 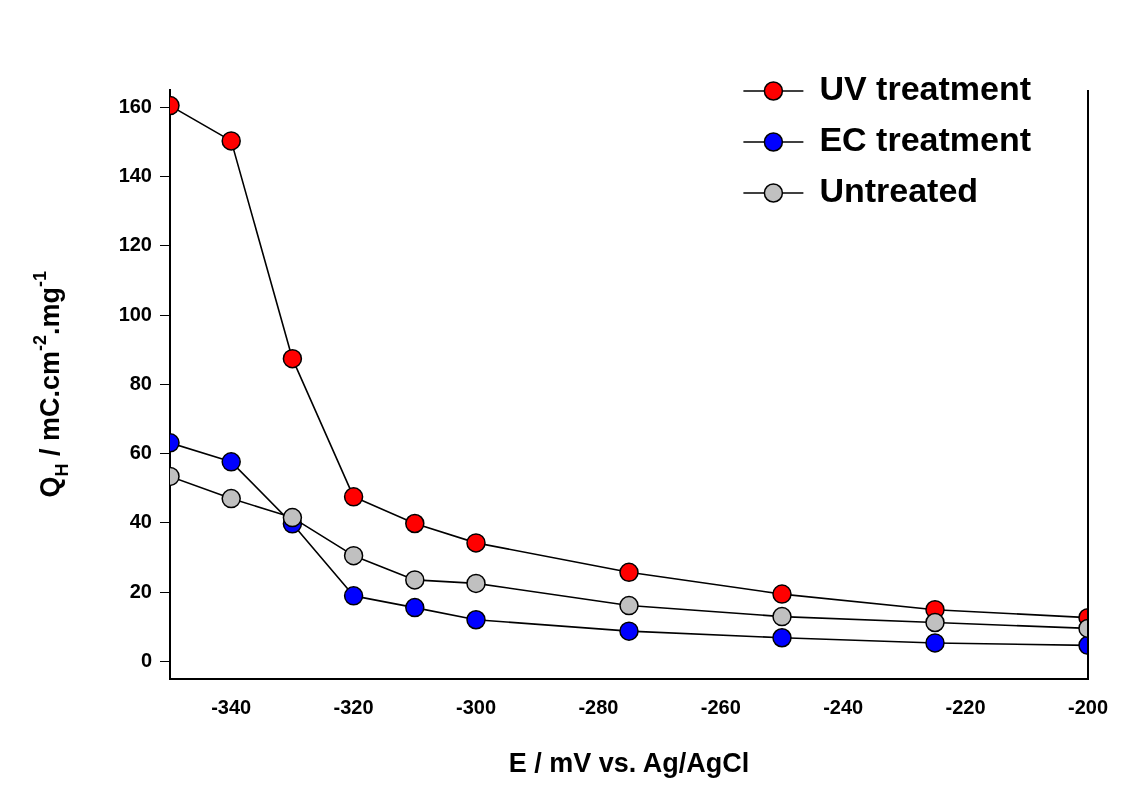 I want to click on legend-label: UV treatment, so click(x=925, y=88).